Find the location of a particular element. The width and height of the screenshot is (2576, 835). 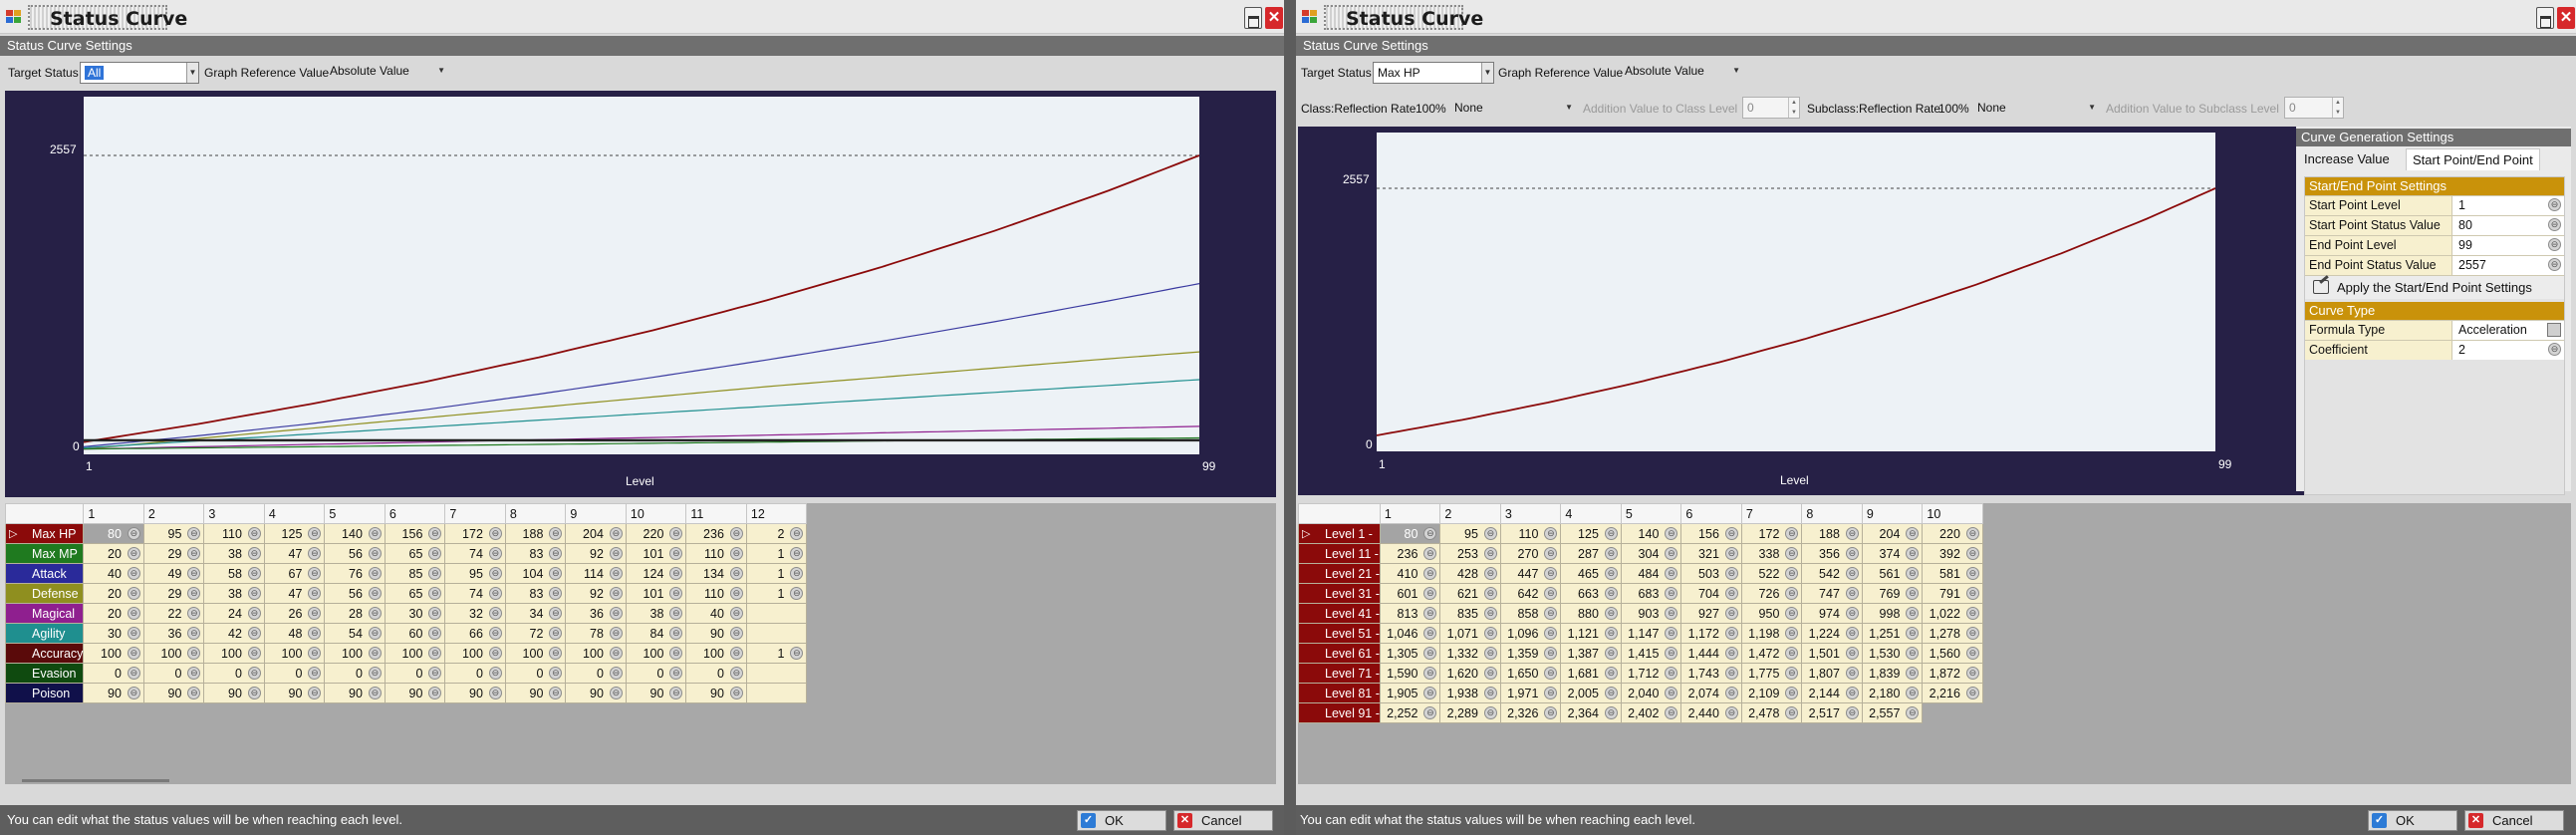

table-row: Evasion 0 ⊖ 0 ⊖ 0 ⊖ 0 ⊖ 0 ⊖ 0 ⊖ 0 ⊖ 0 ⊖ 0 ⊖ 0 ⊖ 0 ⊖ is located at coordinates (406, 674).